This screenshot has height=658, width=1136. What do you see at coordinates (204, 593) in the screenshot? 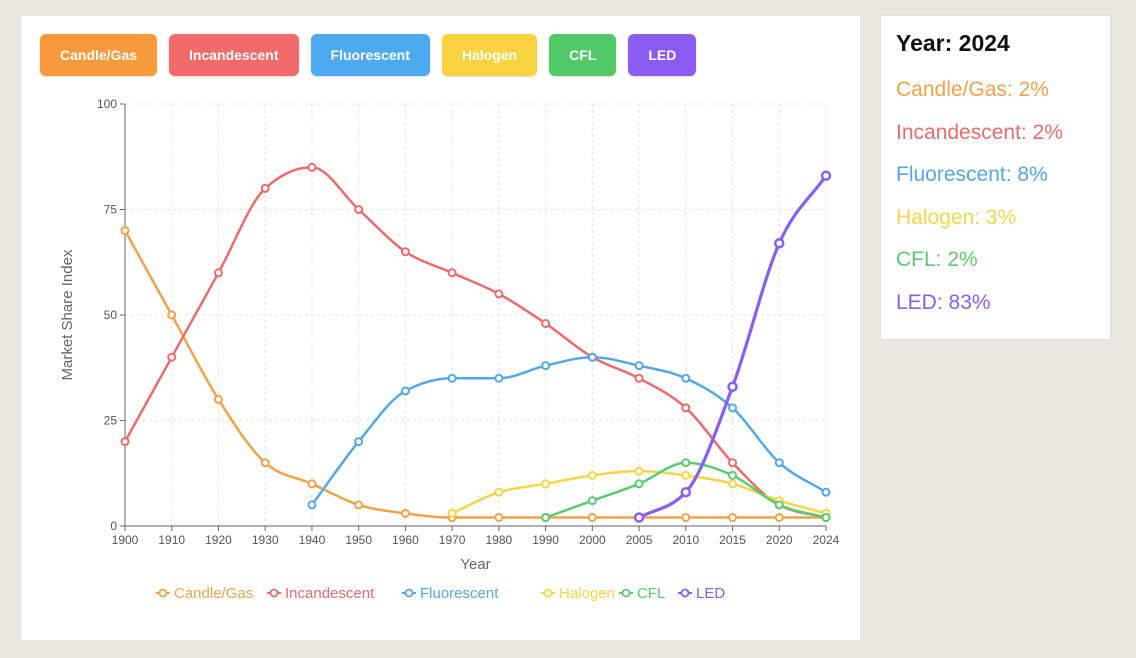
I see `legend-item-candle-gas: Candle/Gas` at bounding box center [204, 593].